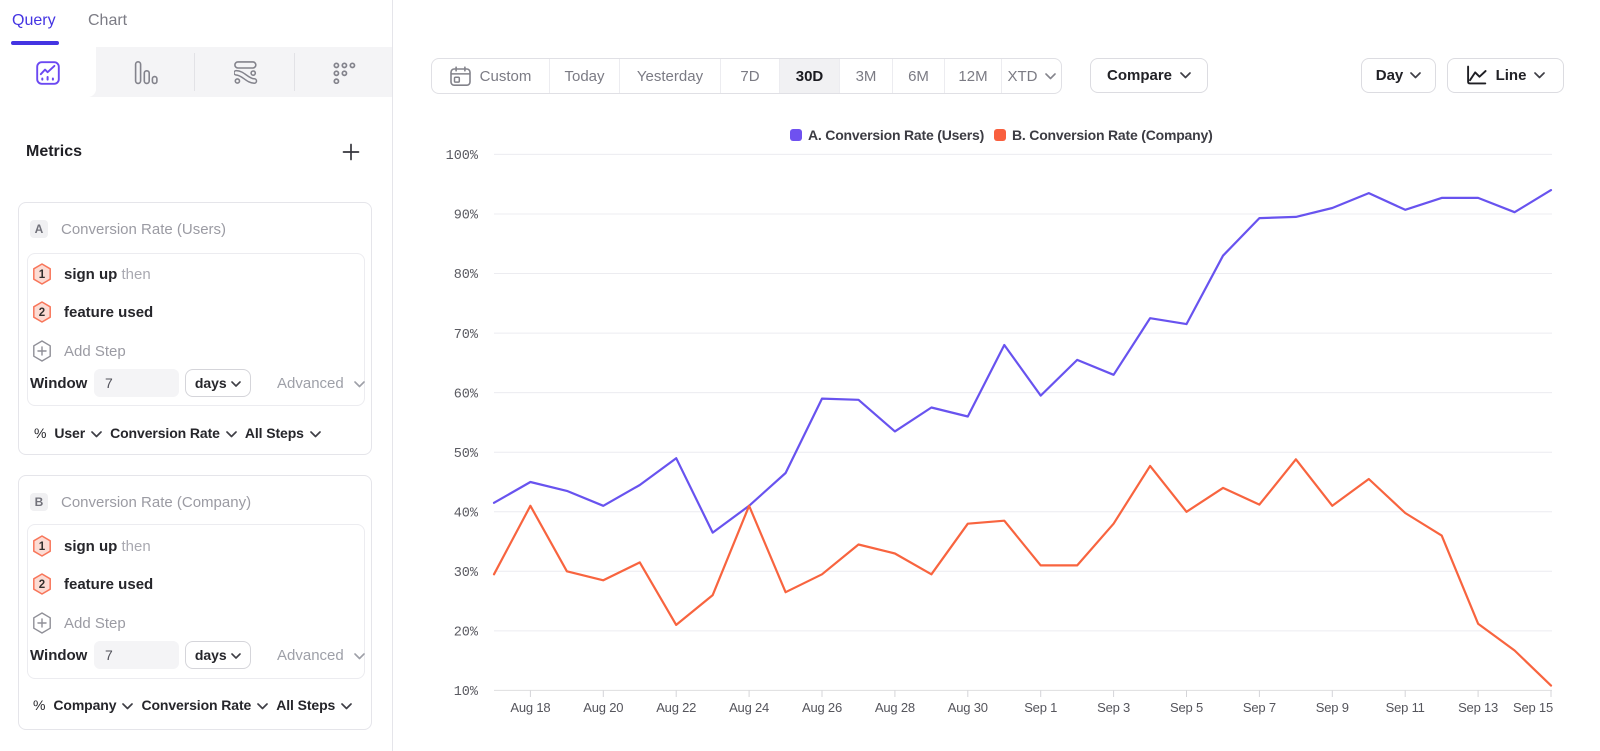 The height and width of the screenshot is (751, 1600). I want to click on svg-text: 40%, so click(466, 514).